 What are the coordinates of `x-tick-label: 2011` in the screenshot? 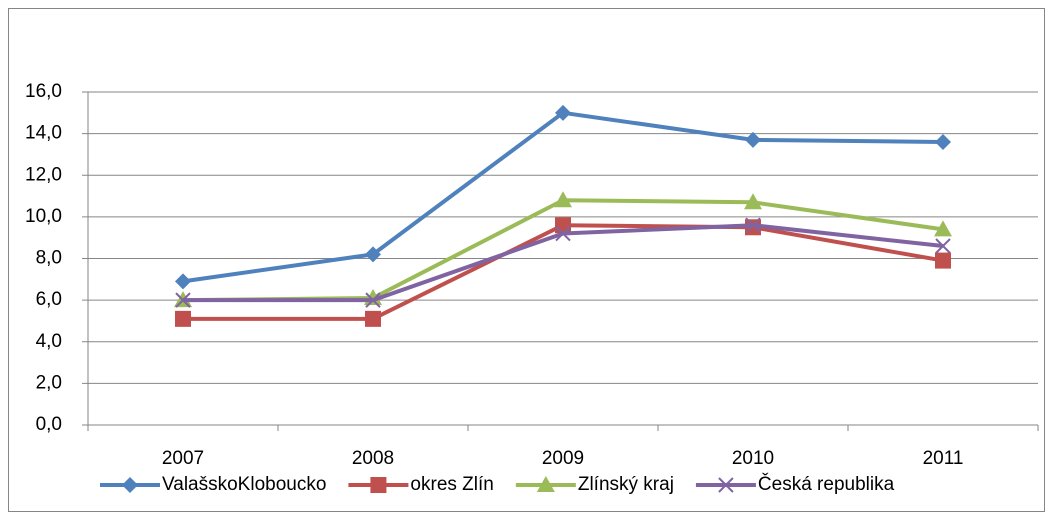 It's located at (943, 458).